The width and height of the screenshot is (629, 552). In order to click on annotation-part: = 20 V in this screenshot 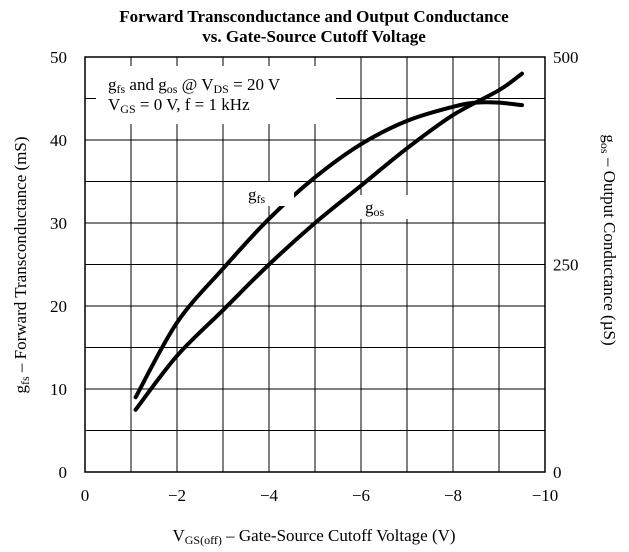, I will do `click(255, 84)`.